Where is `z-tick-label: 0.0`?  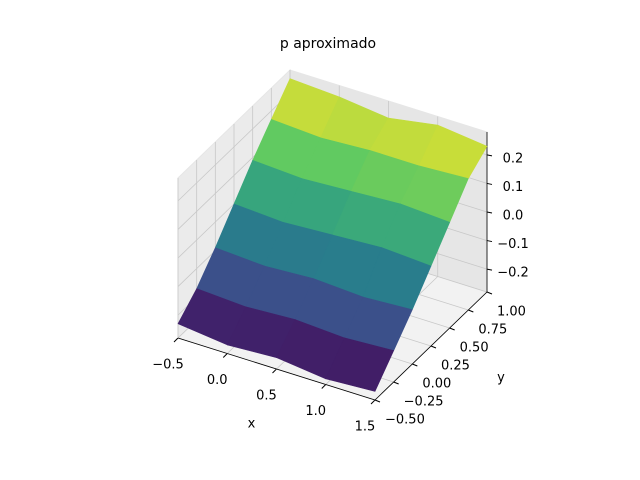 z-tick-label: 0.0 is located at coordinates (513, 216).